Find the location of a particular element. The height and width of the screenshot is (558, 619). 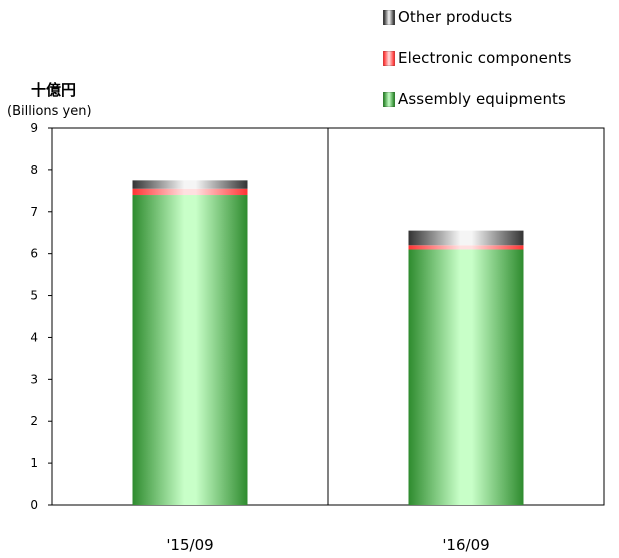

y-tick-label: 2 is located at coordinates (34, 421).